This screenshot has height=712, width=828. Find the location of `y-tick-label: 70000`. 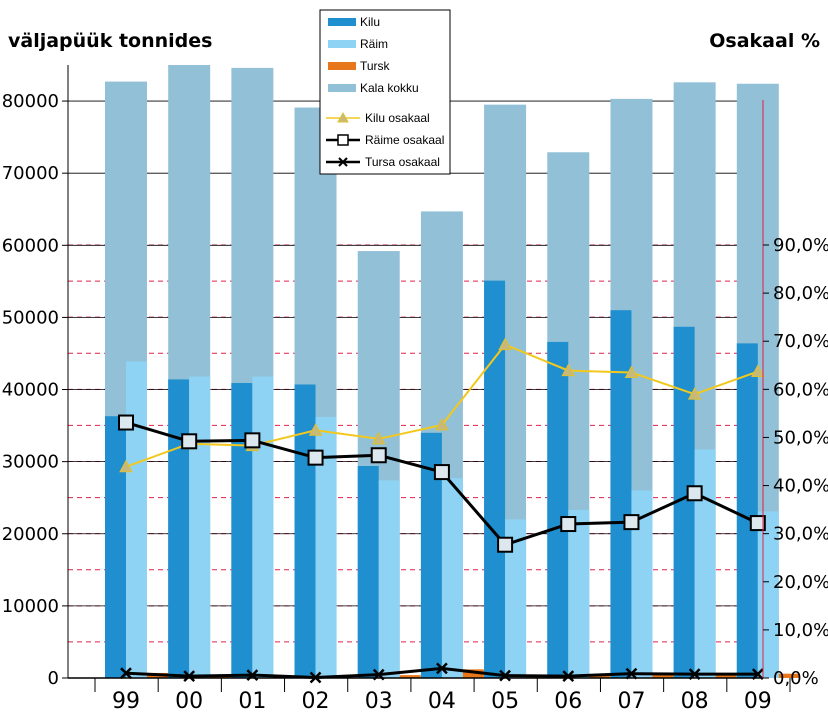

y-tick-label: 70000 is located at coordinates (30, 173).